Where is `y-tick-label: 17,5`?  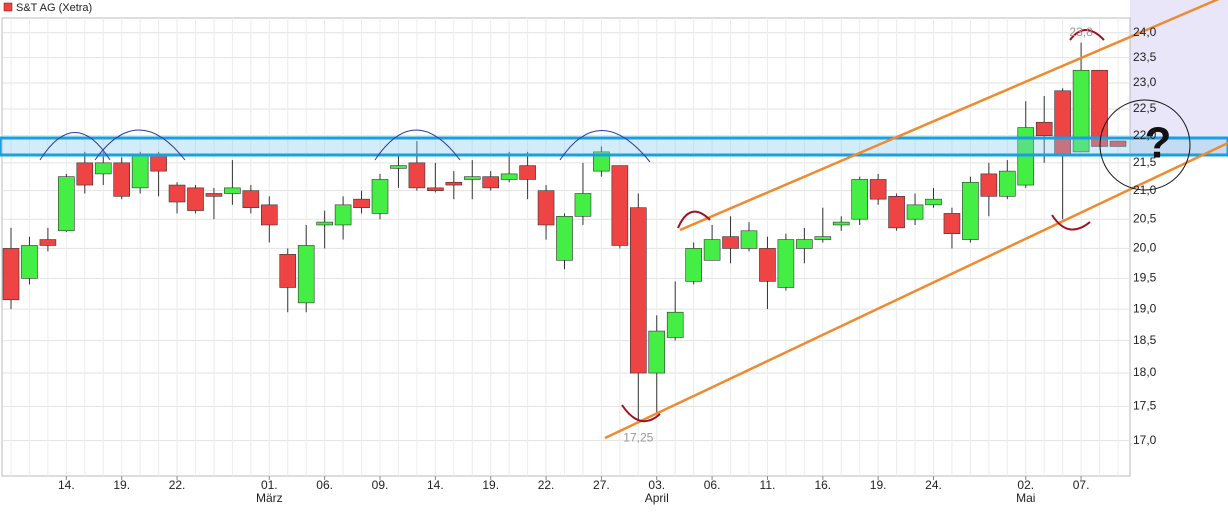
y-tick-label: 17,5 is located at coordinates (1145, 406).